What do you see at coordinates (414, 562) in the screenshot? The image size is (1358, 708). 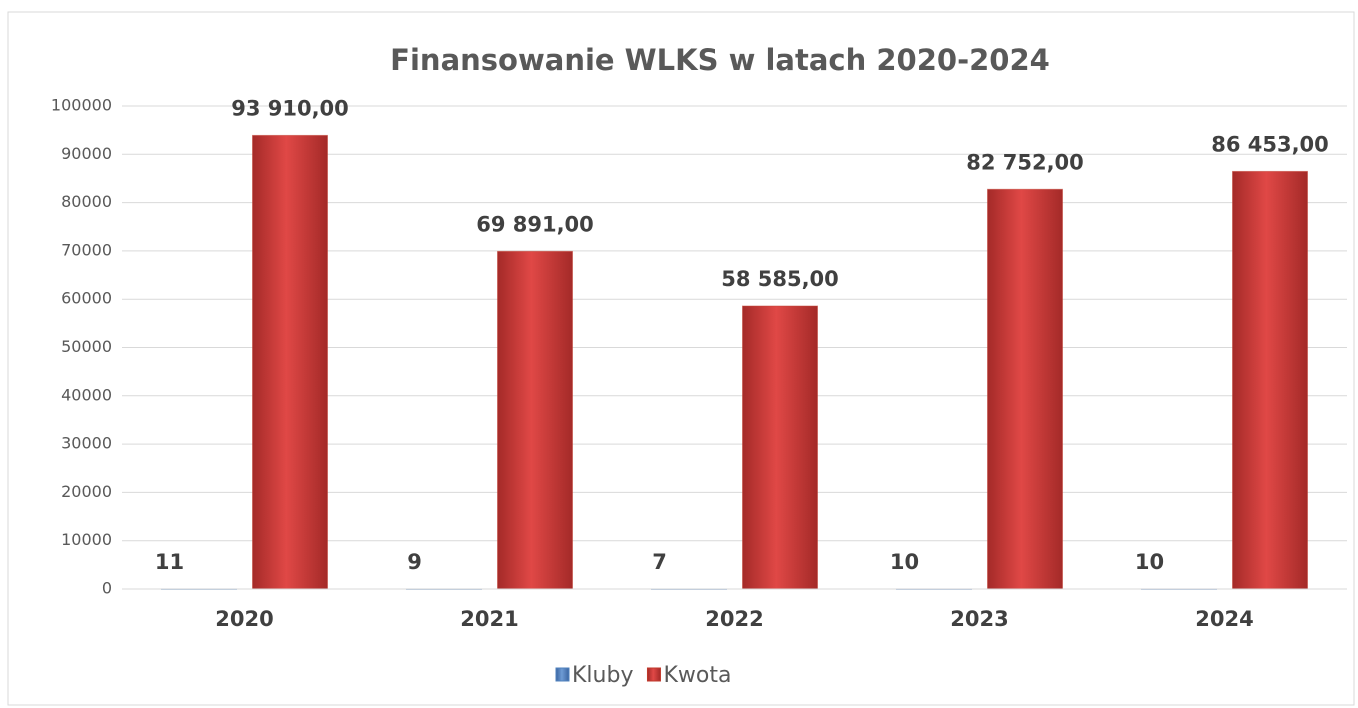 I see `value-label: 9` at bounding box center [414, 562].